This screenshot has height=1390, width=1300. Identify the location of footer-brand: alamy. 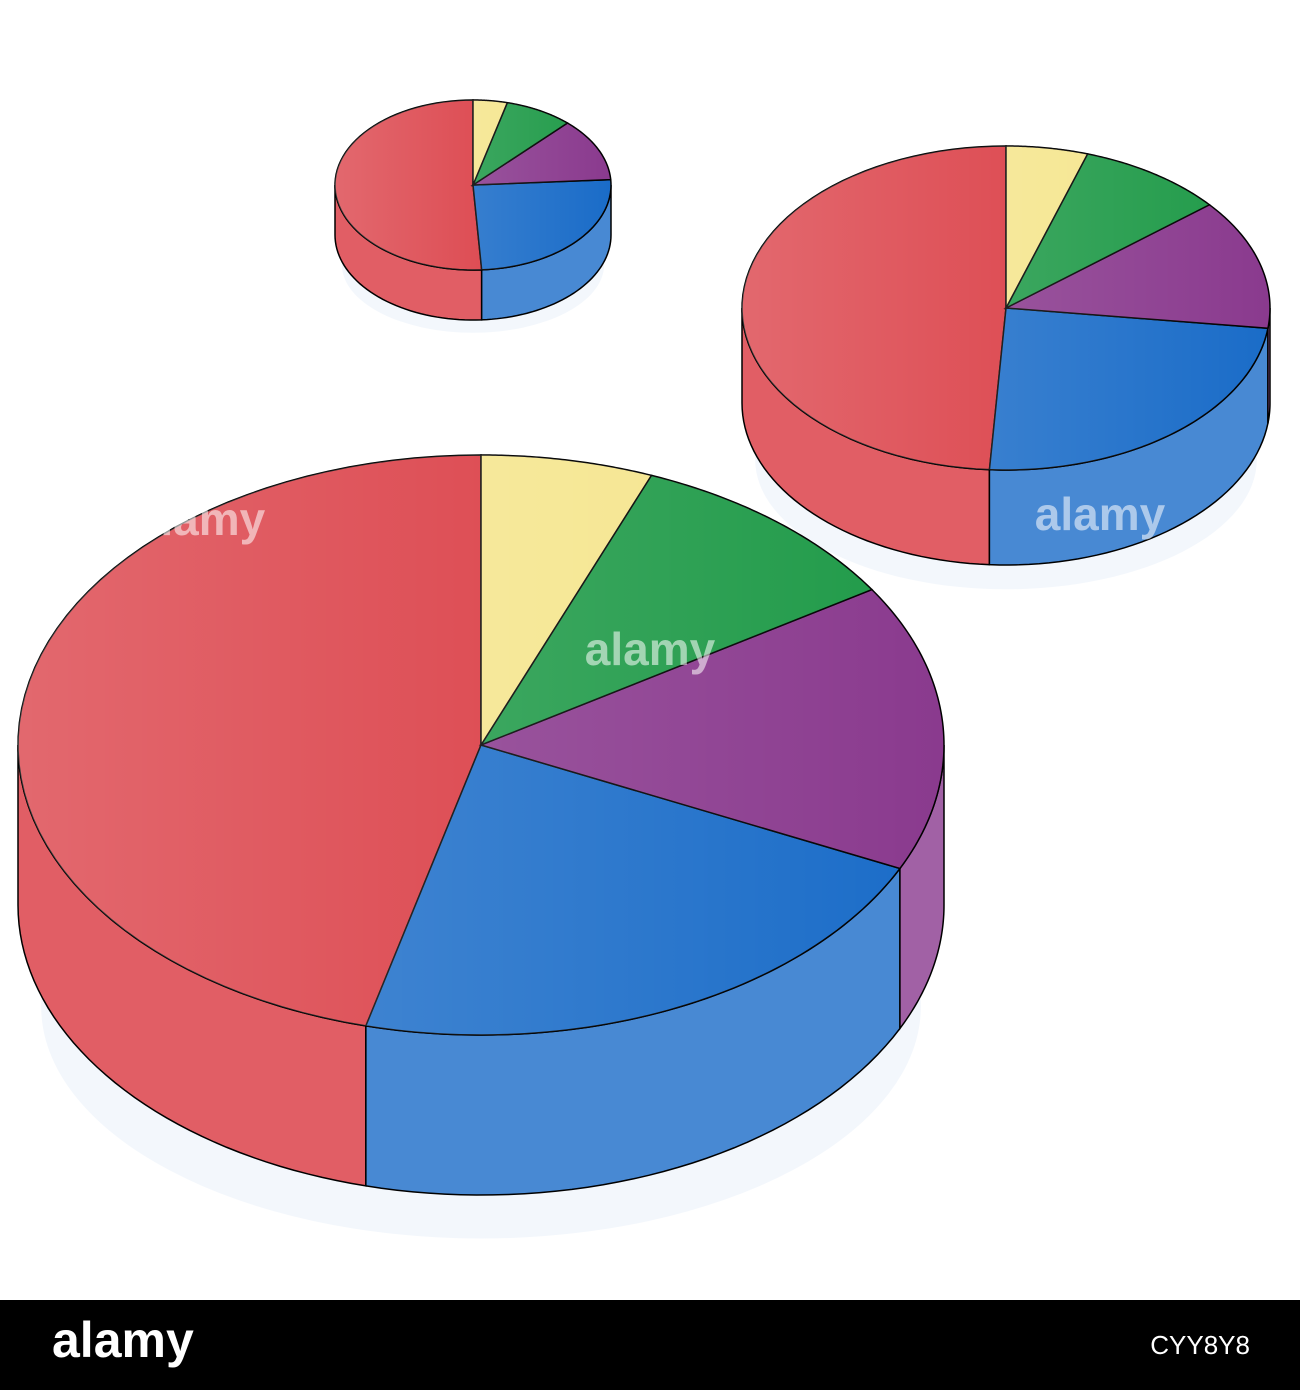
(123, 1340).